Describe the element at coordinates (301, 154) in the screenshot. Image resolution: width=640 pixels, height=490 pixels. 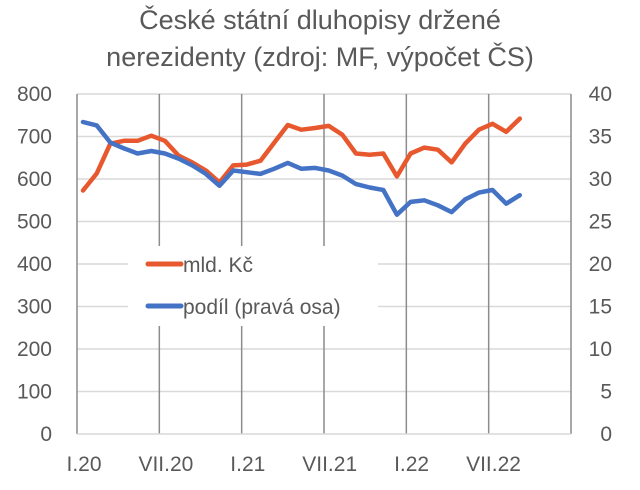
I see `series-line-mld-kc` at that location.